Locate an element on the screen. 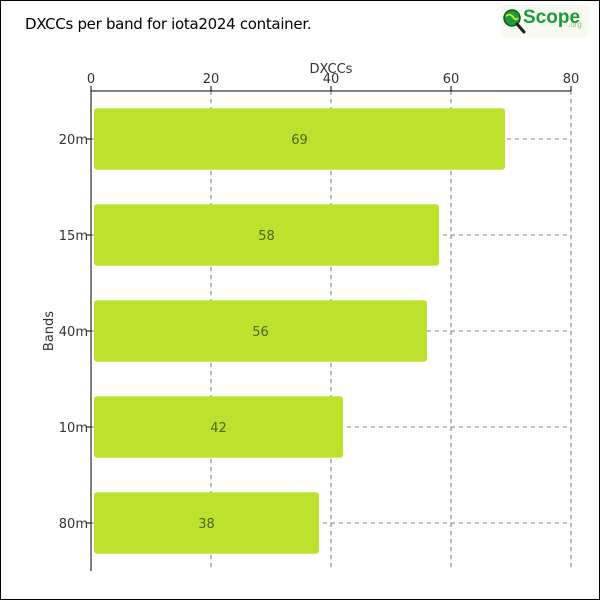 The image size is (600, 600). bar-value-label: 58 is located at coordinates (266, 236).